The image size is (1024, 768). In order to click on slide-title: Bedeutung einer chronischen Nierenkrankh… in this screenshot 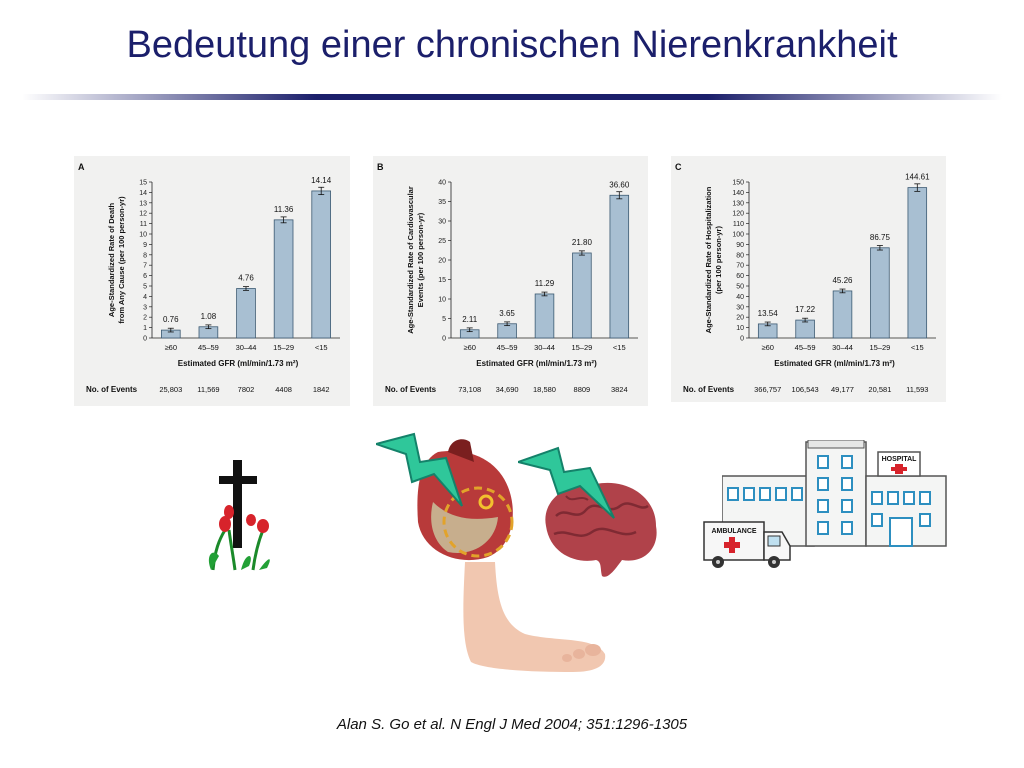, I will do `click(512, 45)`.